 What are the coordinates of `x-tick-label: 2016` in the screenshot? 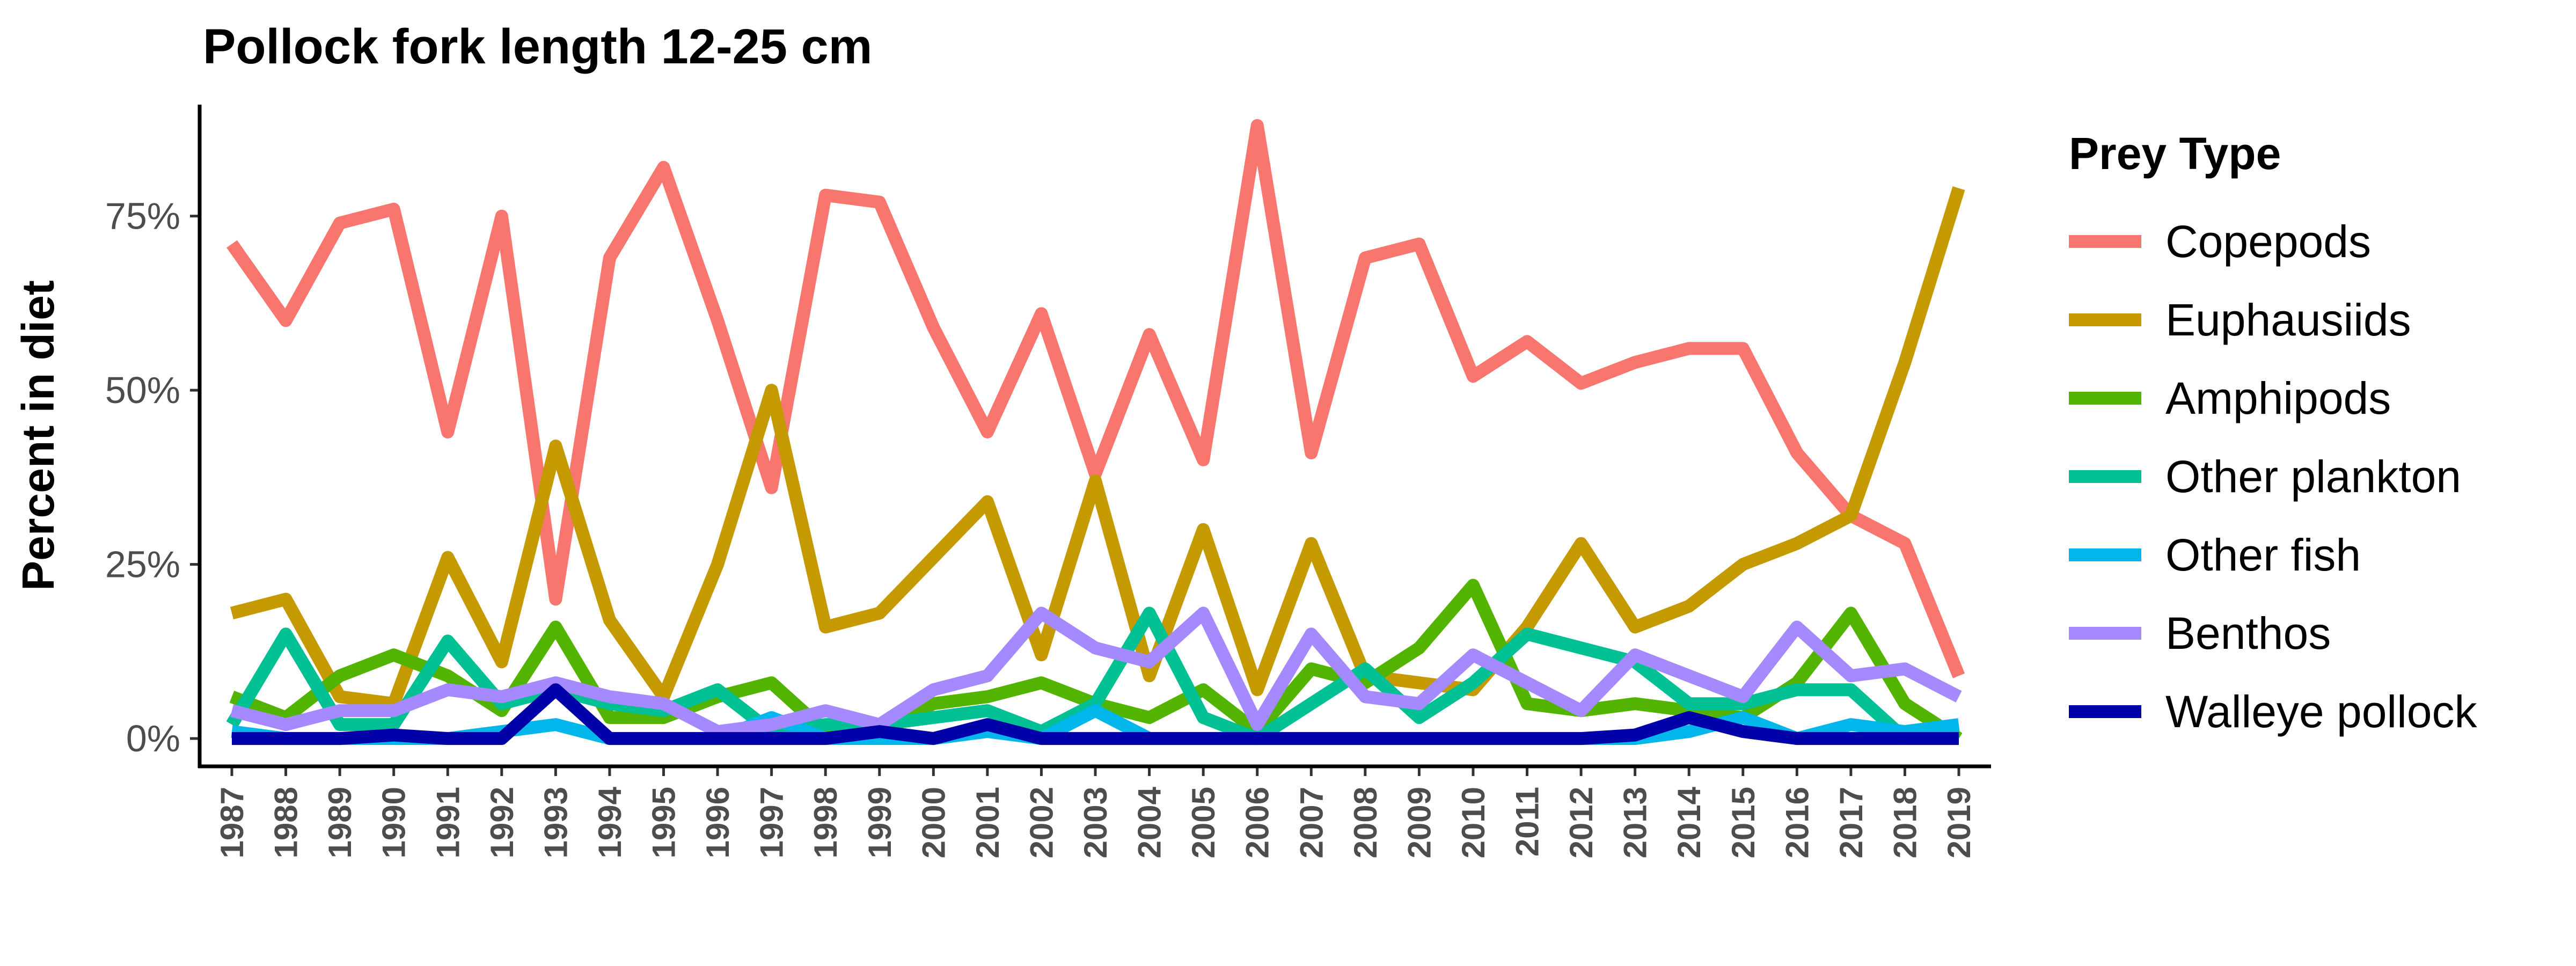 It's located at (1797, 822).